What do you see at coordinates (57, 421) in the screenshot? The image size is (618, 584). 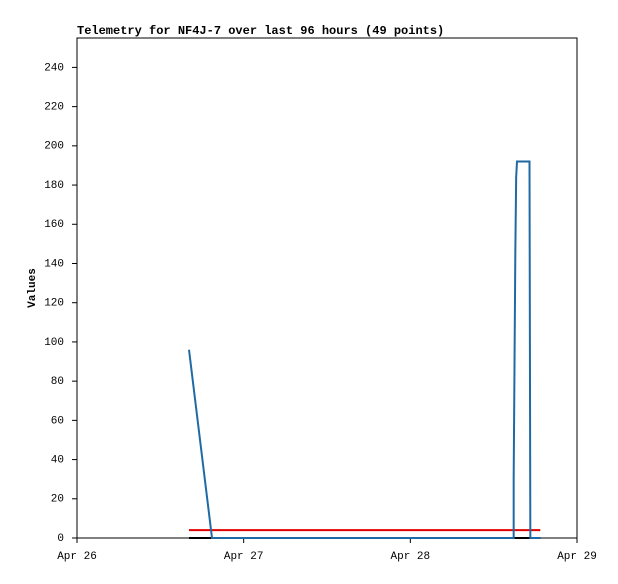 I see `y-tick-label: 60` at bounding box center [57, 421].